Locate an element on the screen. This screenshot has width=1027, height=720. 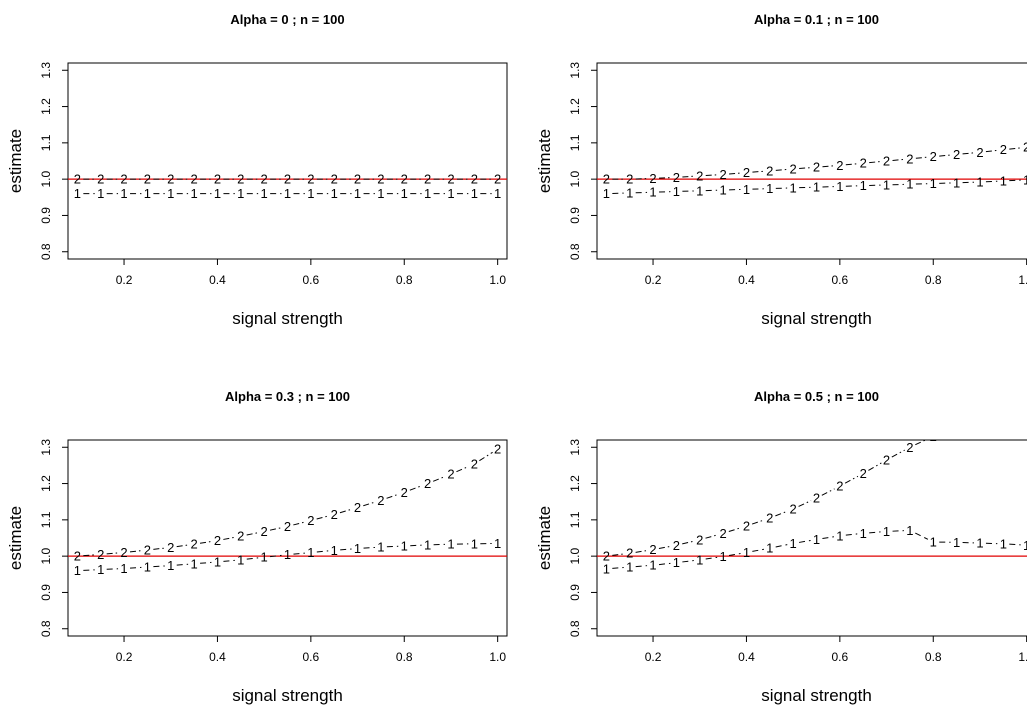
y-tick-label: 1.2 is located at coordinates (46, 106).